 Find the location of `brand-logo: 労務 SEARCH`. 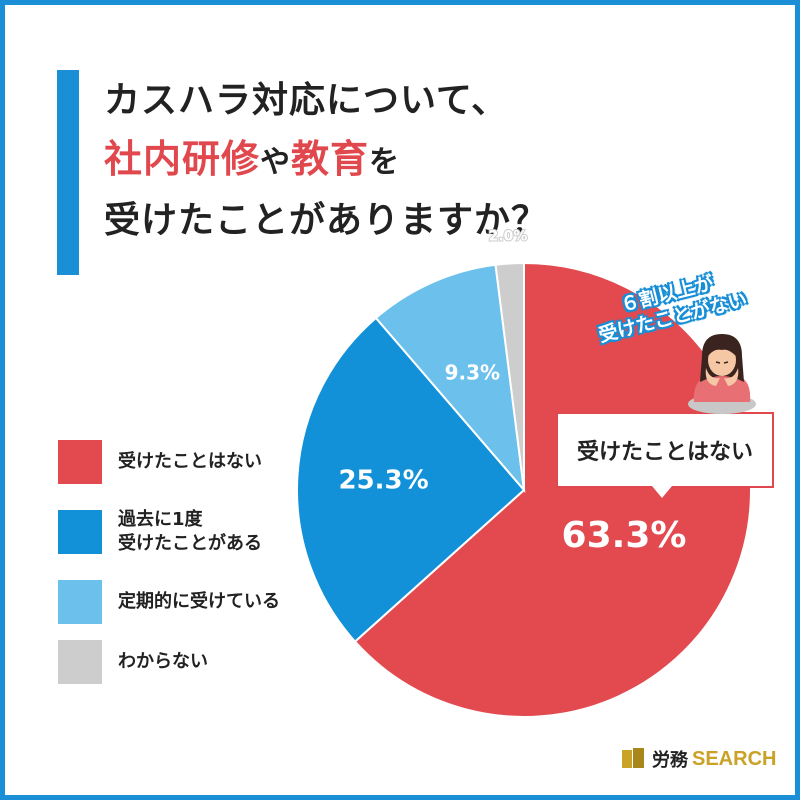

brand-logo: 労務 SEARCH is located at coordinates (698, 759).